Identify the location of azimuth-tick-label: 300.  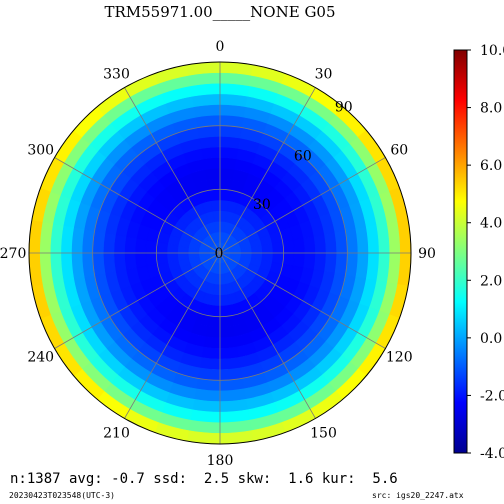
(40, 151).